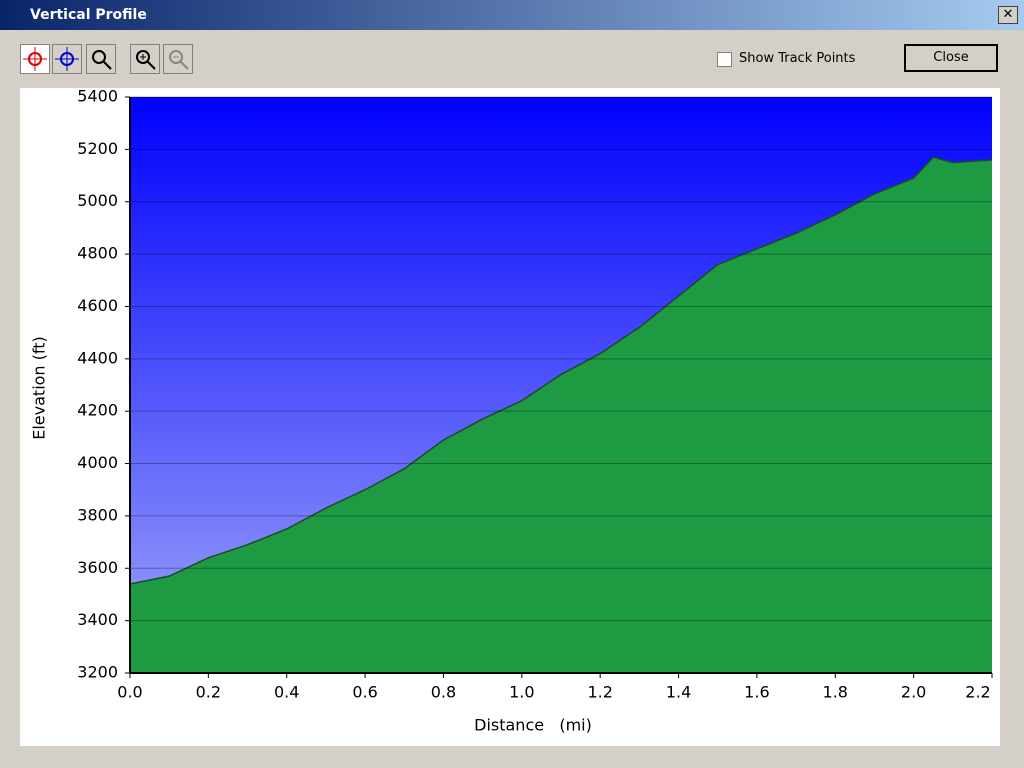  I want to click on y-tick-label: 3600, so click(97, 567).